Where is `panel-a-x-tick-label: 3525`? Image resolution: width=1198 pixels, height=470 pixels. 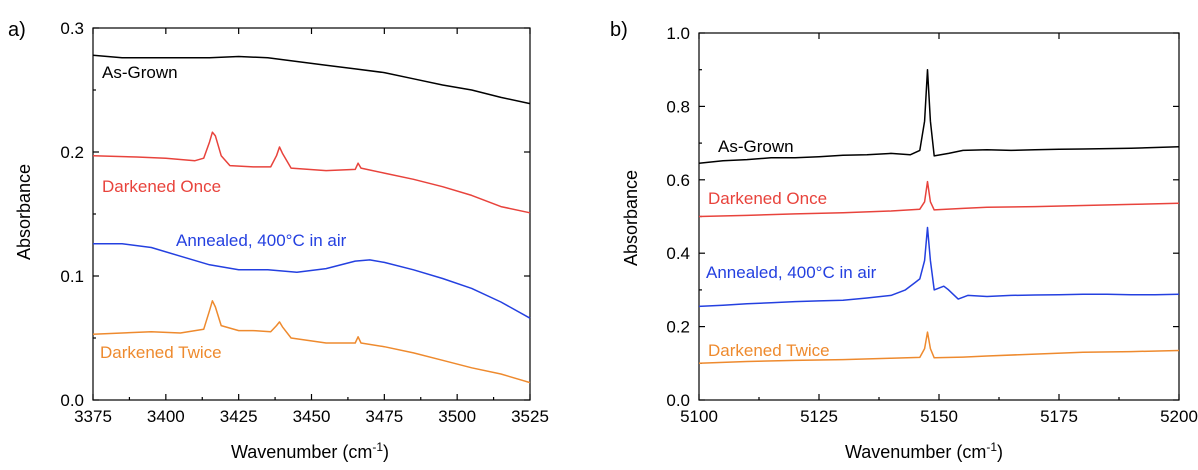 panel-a-x-tick-label: 3525 is located at coordinates (530, 416).